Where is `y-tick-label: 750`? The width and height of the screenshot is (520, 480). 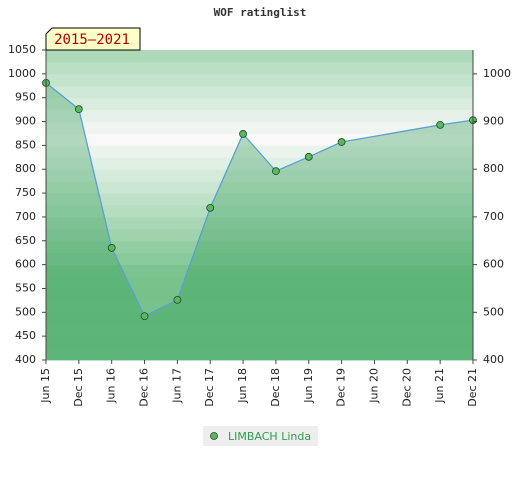 y-tick-label: 750 is located at coordinates (25, 192).